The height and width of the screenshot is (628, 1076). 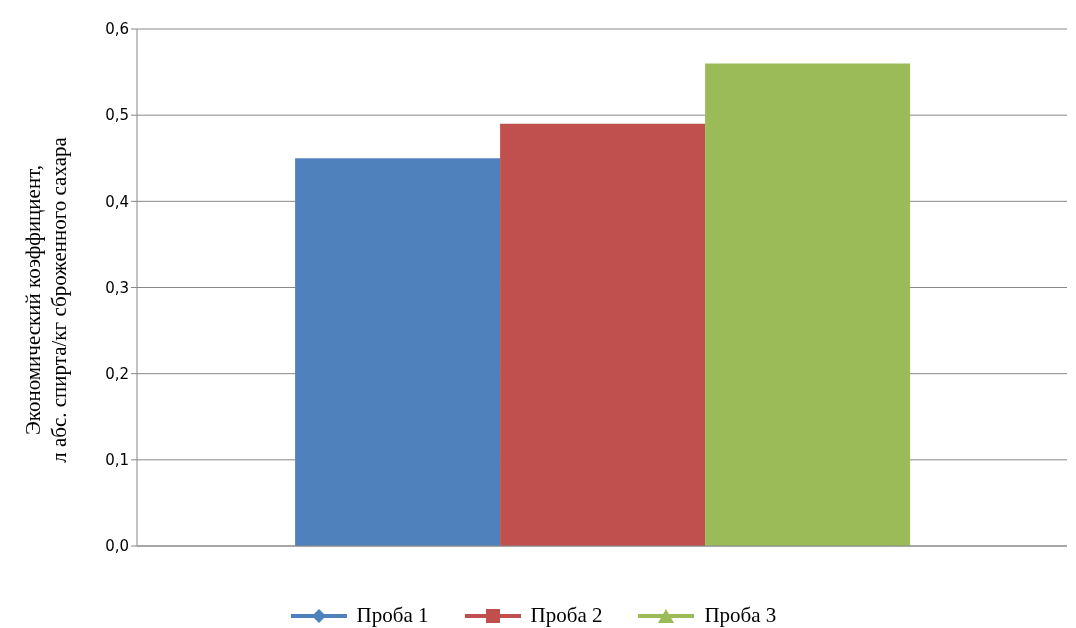 What do you see at coordinates (117, 546) in the screenshot?
I see `y-tick-label: 0,0` at bounding box center [117, 546].